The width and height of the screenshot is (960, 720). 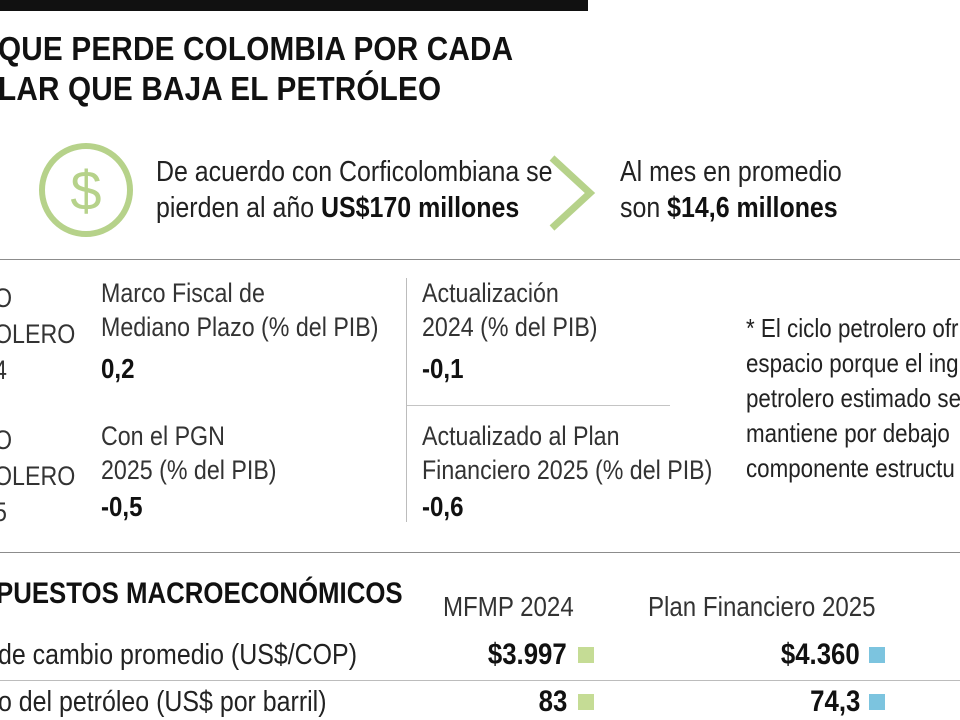 I want to click on footnote-l3: petrolero estimado se, so click(x=853, y=398).